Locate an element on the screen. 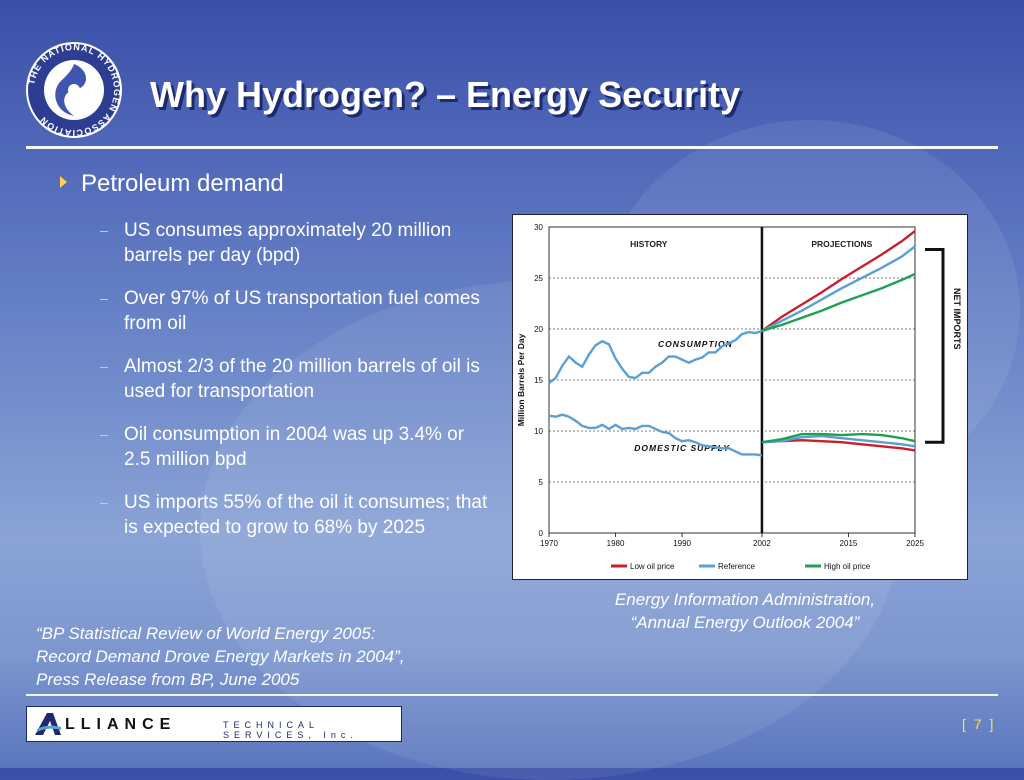 This screenshot has height=780, width=1024. x-tick-label: 1980 is located at coordinates (616, 543).